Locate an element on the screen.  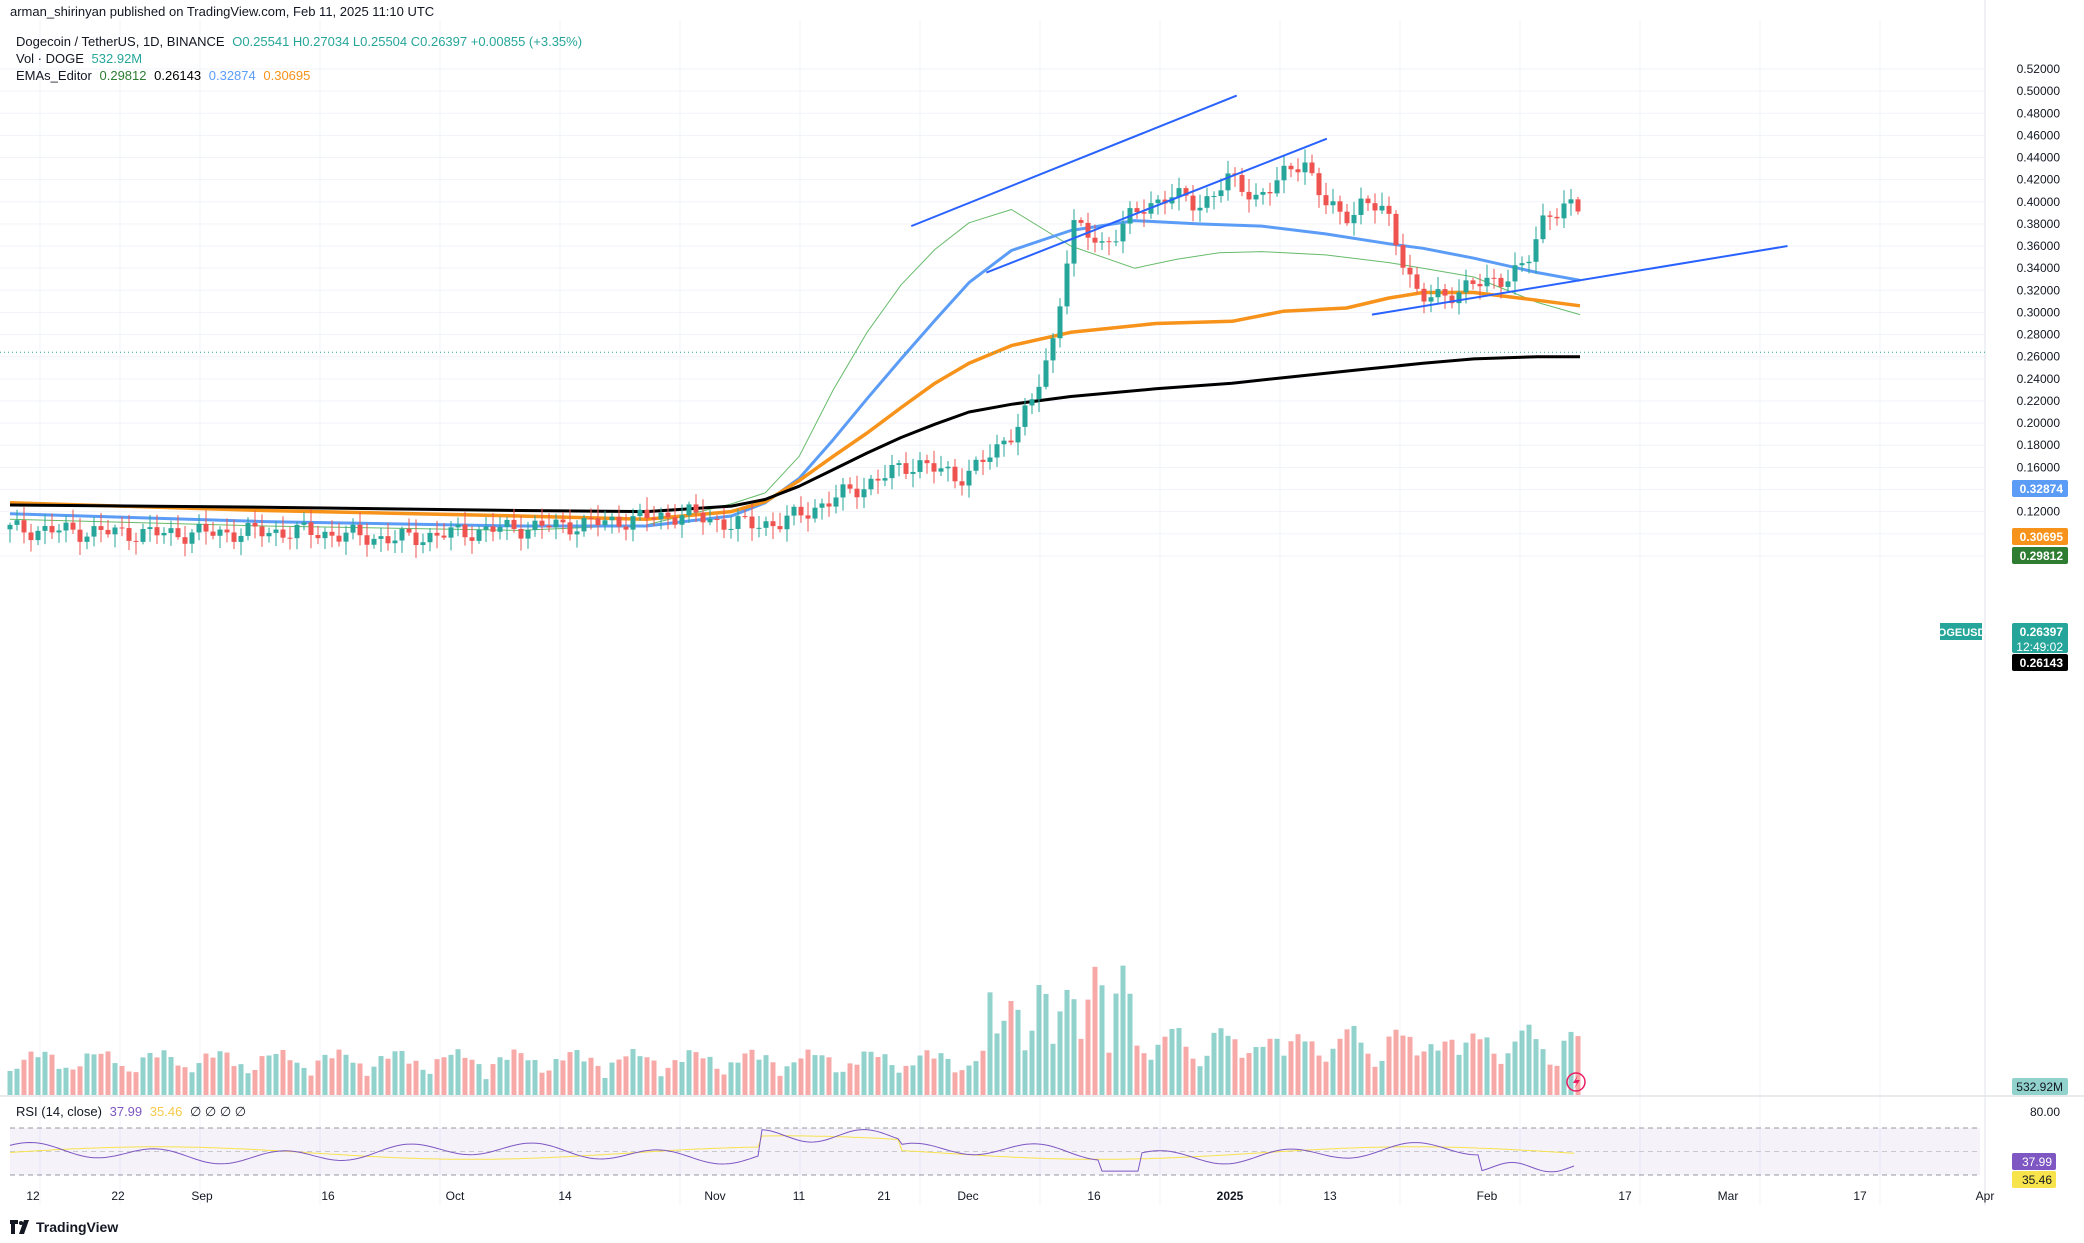
tradingview-logo: TradingView is located at coordinates (64, 1227).